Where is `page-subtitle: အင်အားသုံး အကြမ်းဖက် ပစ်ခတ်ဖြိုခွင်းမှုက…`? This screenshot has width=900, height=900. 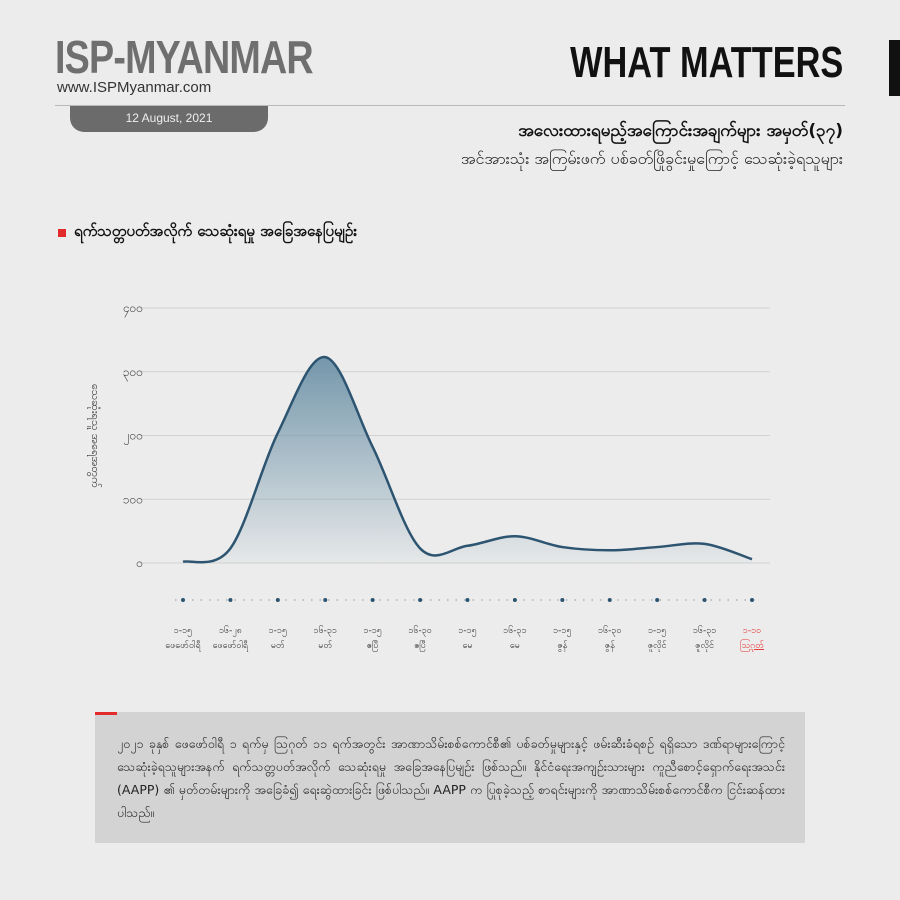
page-subtitle: အင်အားသုံး အကြမ်းဖက် ပစ်ခတ်ဖြိုခွင်းမှုက… is located at coordinates (651, 158).